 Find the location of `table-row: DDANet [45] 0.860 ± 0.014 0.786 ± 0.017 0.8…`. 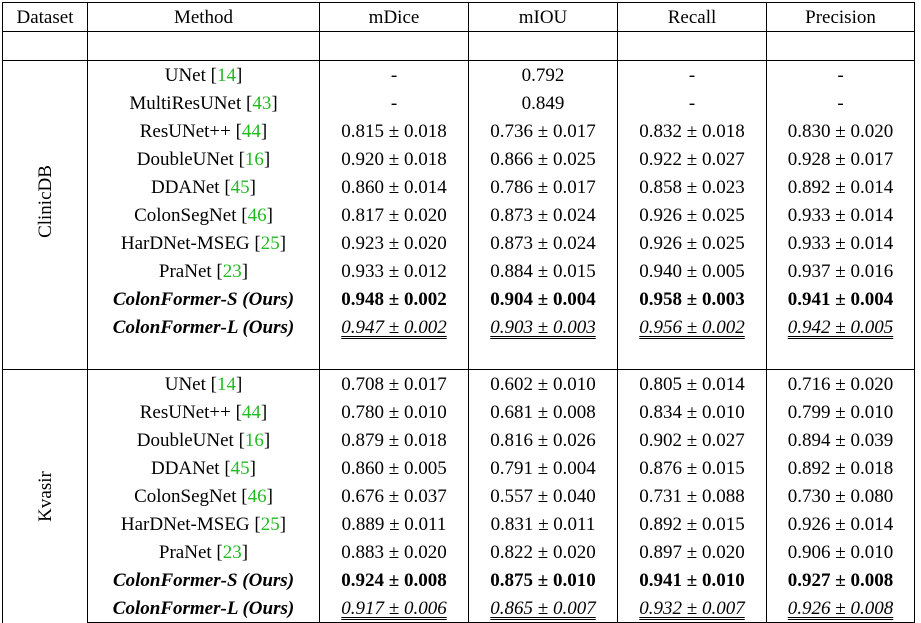

table-row: DDANet [45] 0.860 ± 0.014 0.786 ± 0.017 0.8… is located at coordinates (459, 187).